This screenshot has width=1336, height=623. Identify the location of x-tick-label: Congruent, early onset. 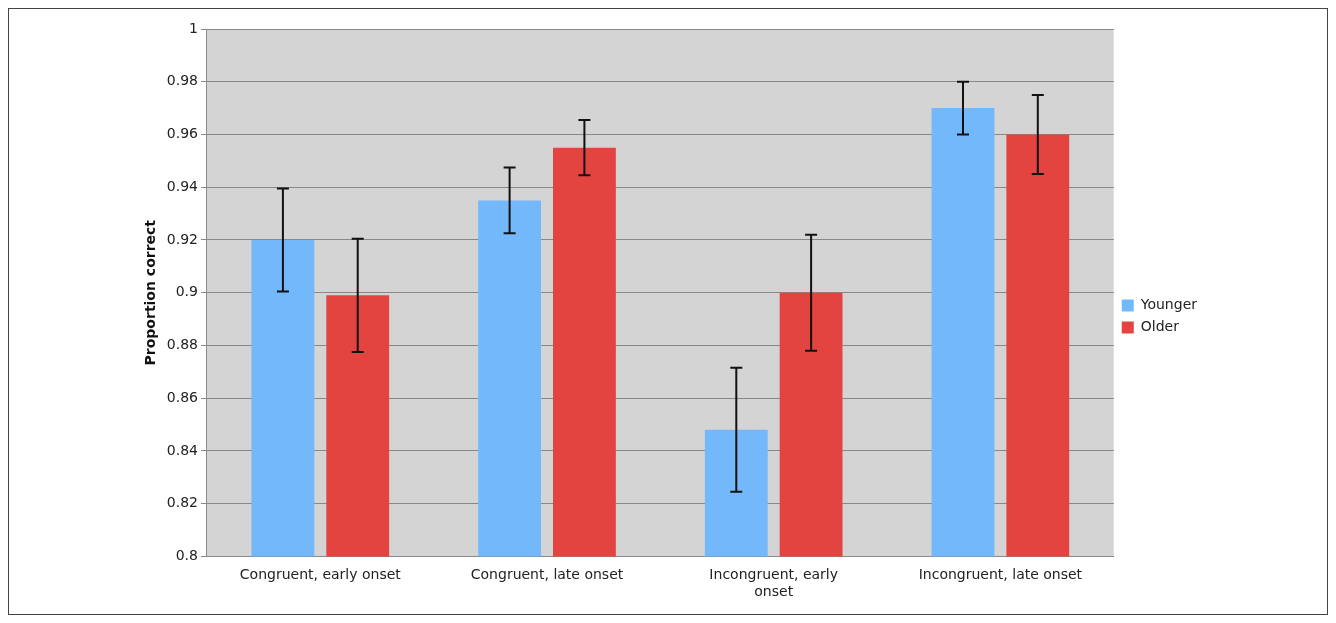
(320, 574).